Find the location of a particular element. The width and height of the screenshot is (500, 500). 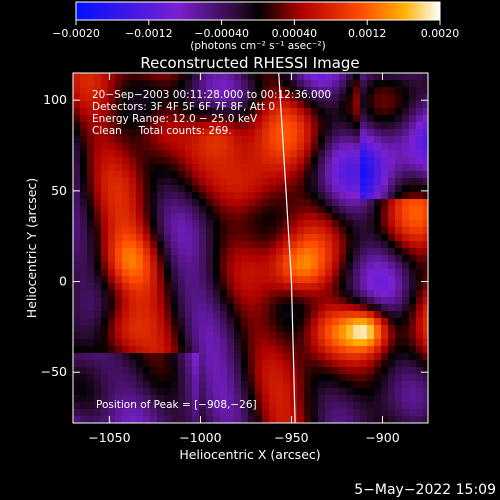

x-tick-label: −1000 is located at coordinates (200, 437).